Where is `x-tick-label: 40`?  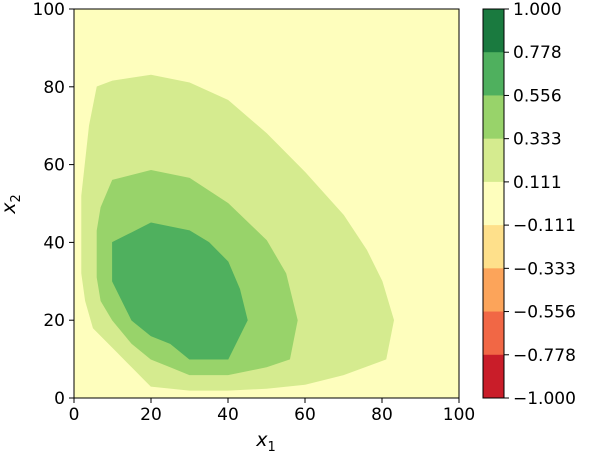 x-tick-label: 40 is located at coordinates (228, 415).